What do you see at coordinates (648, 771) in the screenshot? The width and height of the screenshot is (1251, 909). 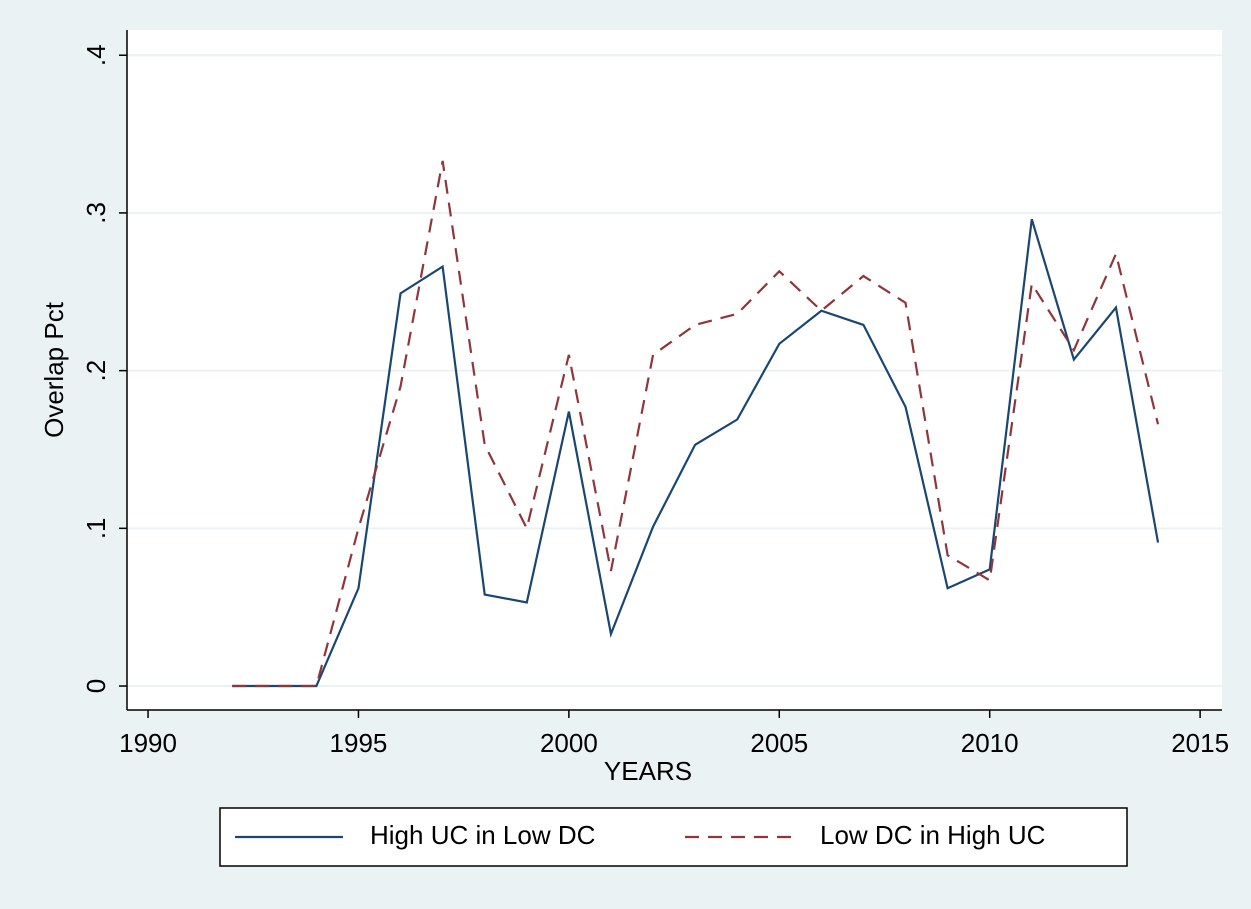 I see `x-axis-title: YEARS` at bounding box center [648, 771].